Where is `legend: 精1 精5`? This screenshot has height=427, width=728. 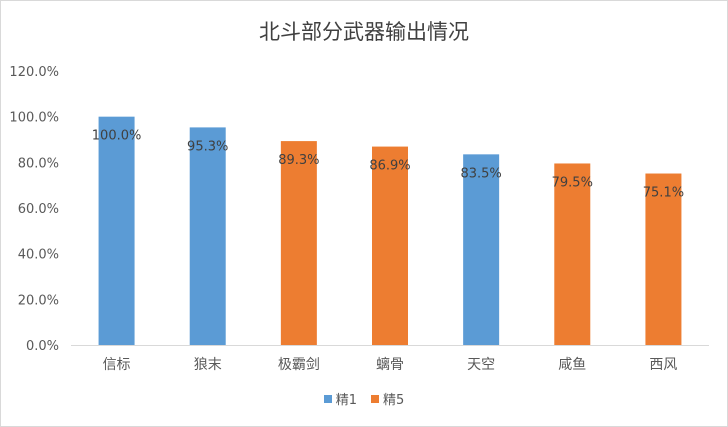 legend: 精1 精5 is located at coordinates (364, 398).